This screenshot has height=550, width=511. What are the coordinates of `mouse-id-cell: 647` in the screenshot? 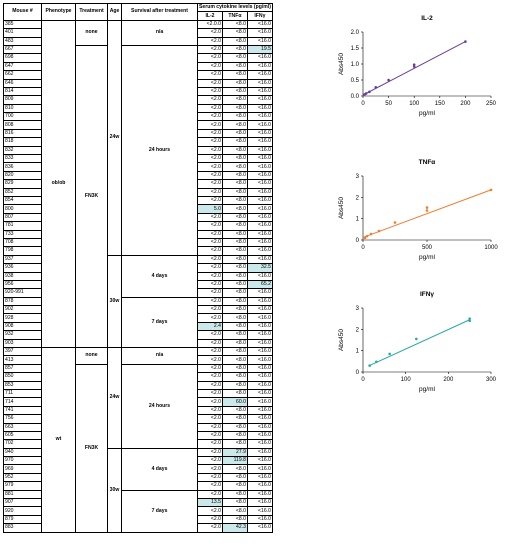 It's located at (22, 66).